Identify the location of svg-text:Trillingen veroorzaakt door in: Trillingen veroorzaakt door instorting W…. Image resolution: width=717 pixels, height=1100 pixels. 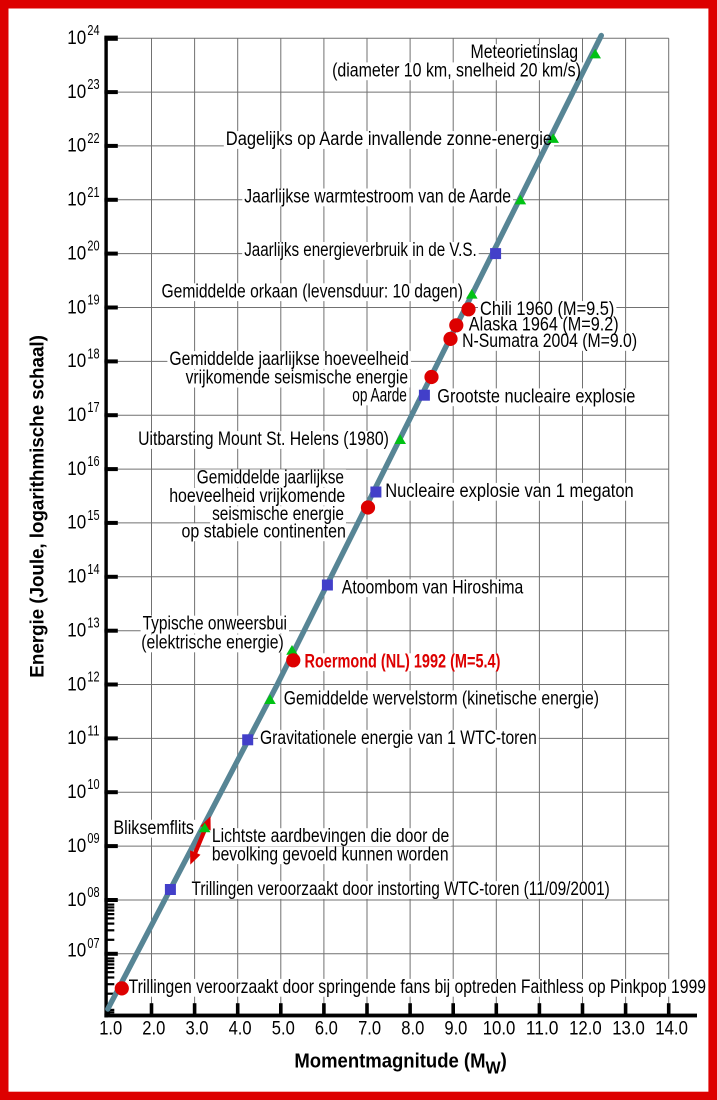
(401, 889).